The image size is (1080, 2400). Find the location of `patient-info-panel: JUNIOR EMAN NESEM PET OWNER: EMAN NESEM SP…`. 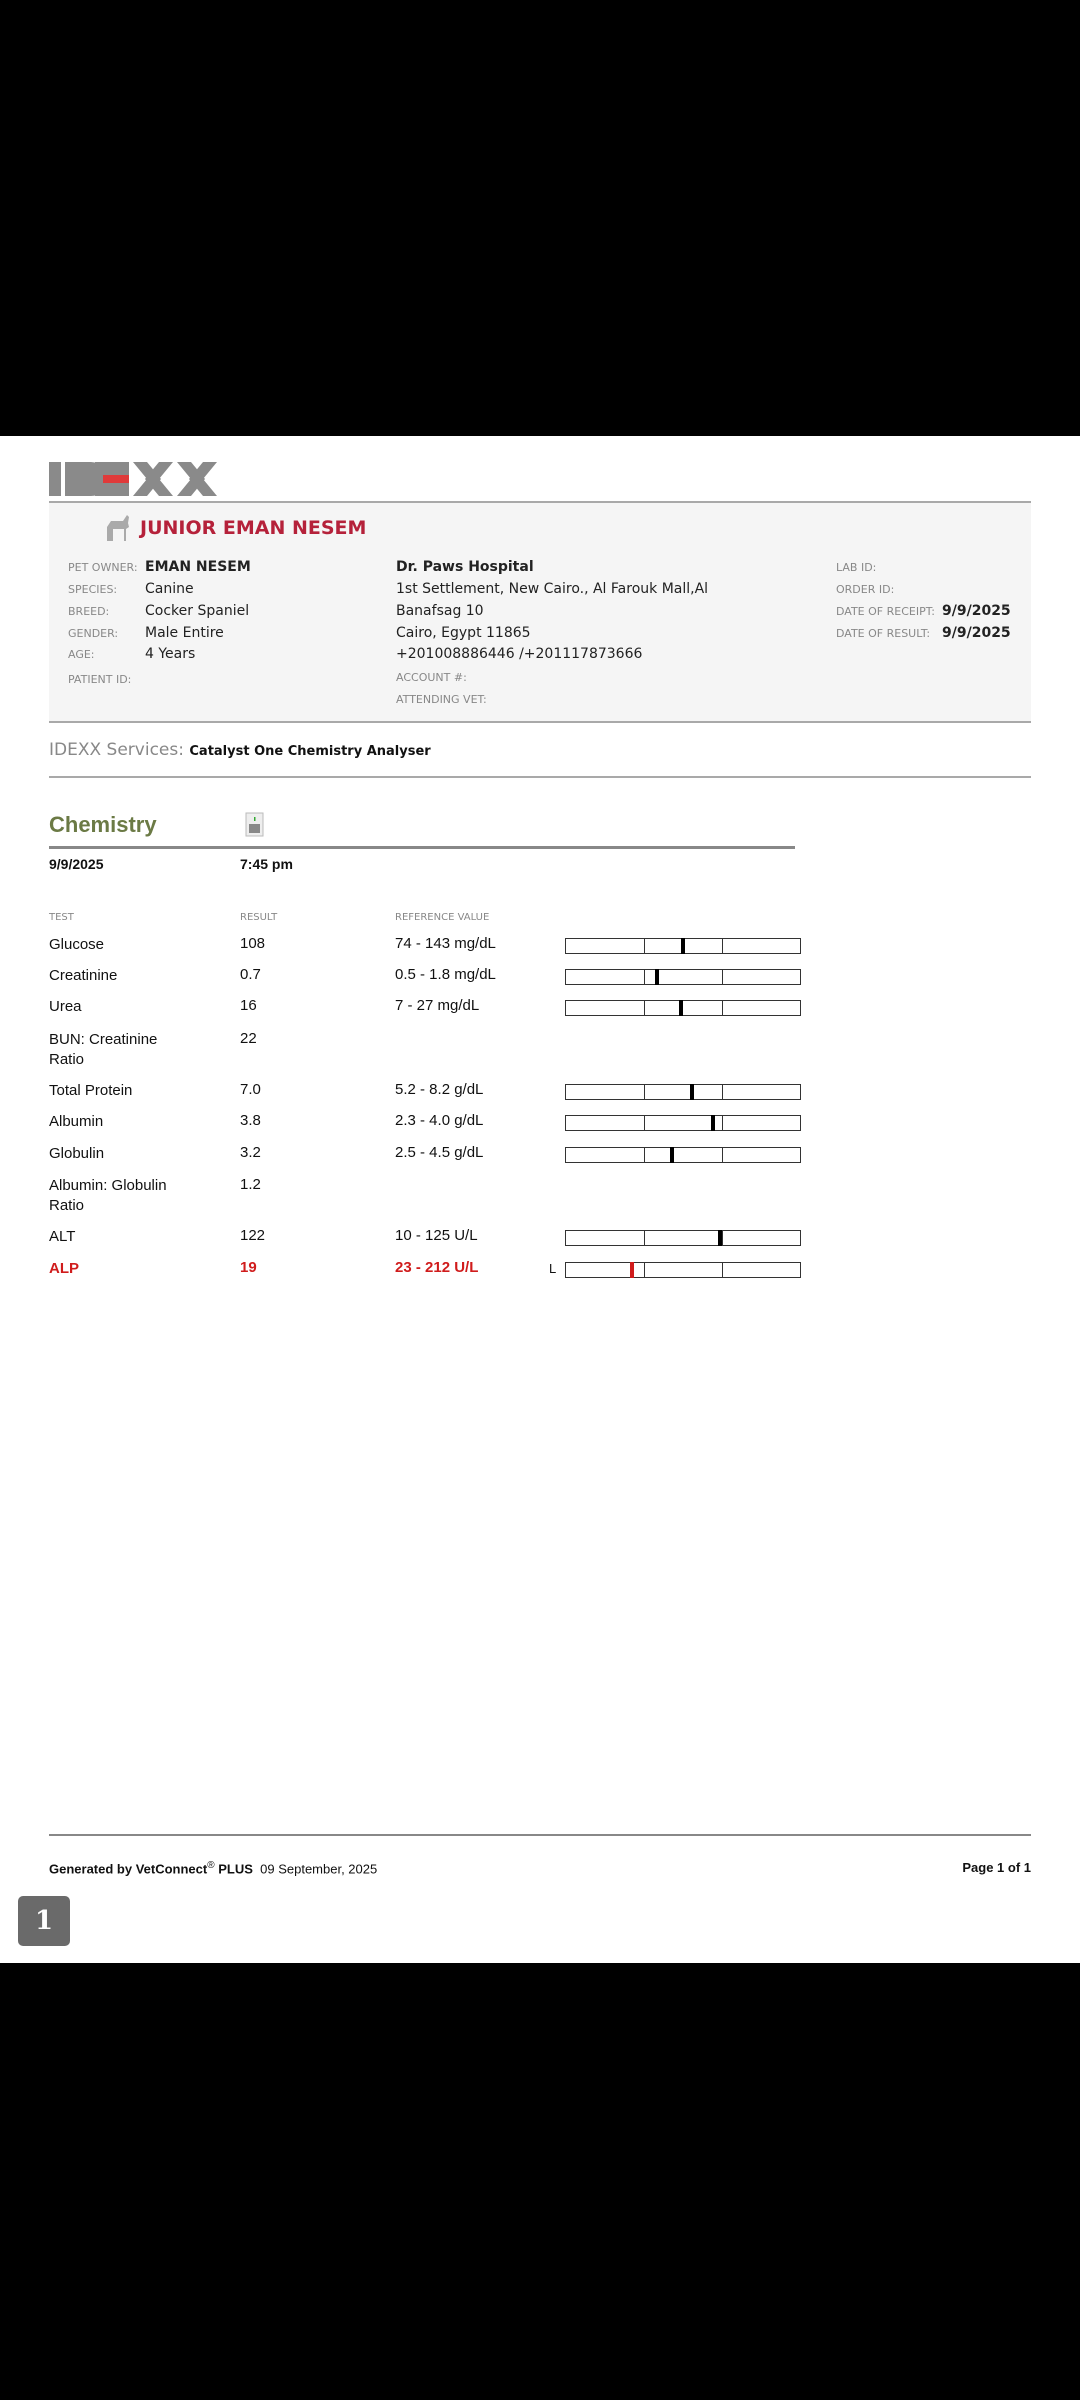

patient-info-panel: JUNIOR EMAN NESEM PET OWNER: EMAN NESEM SP… is located at coordinates (540, 613).